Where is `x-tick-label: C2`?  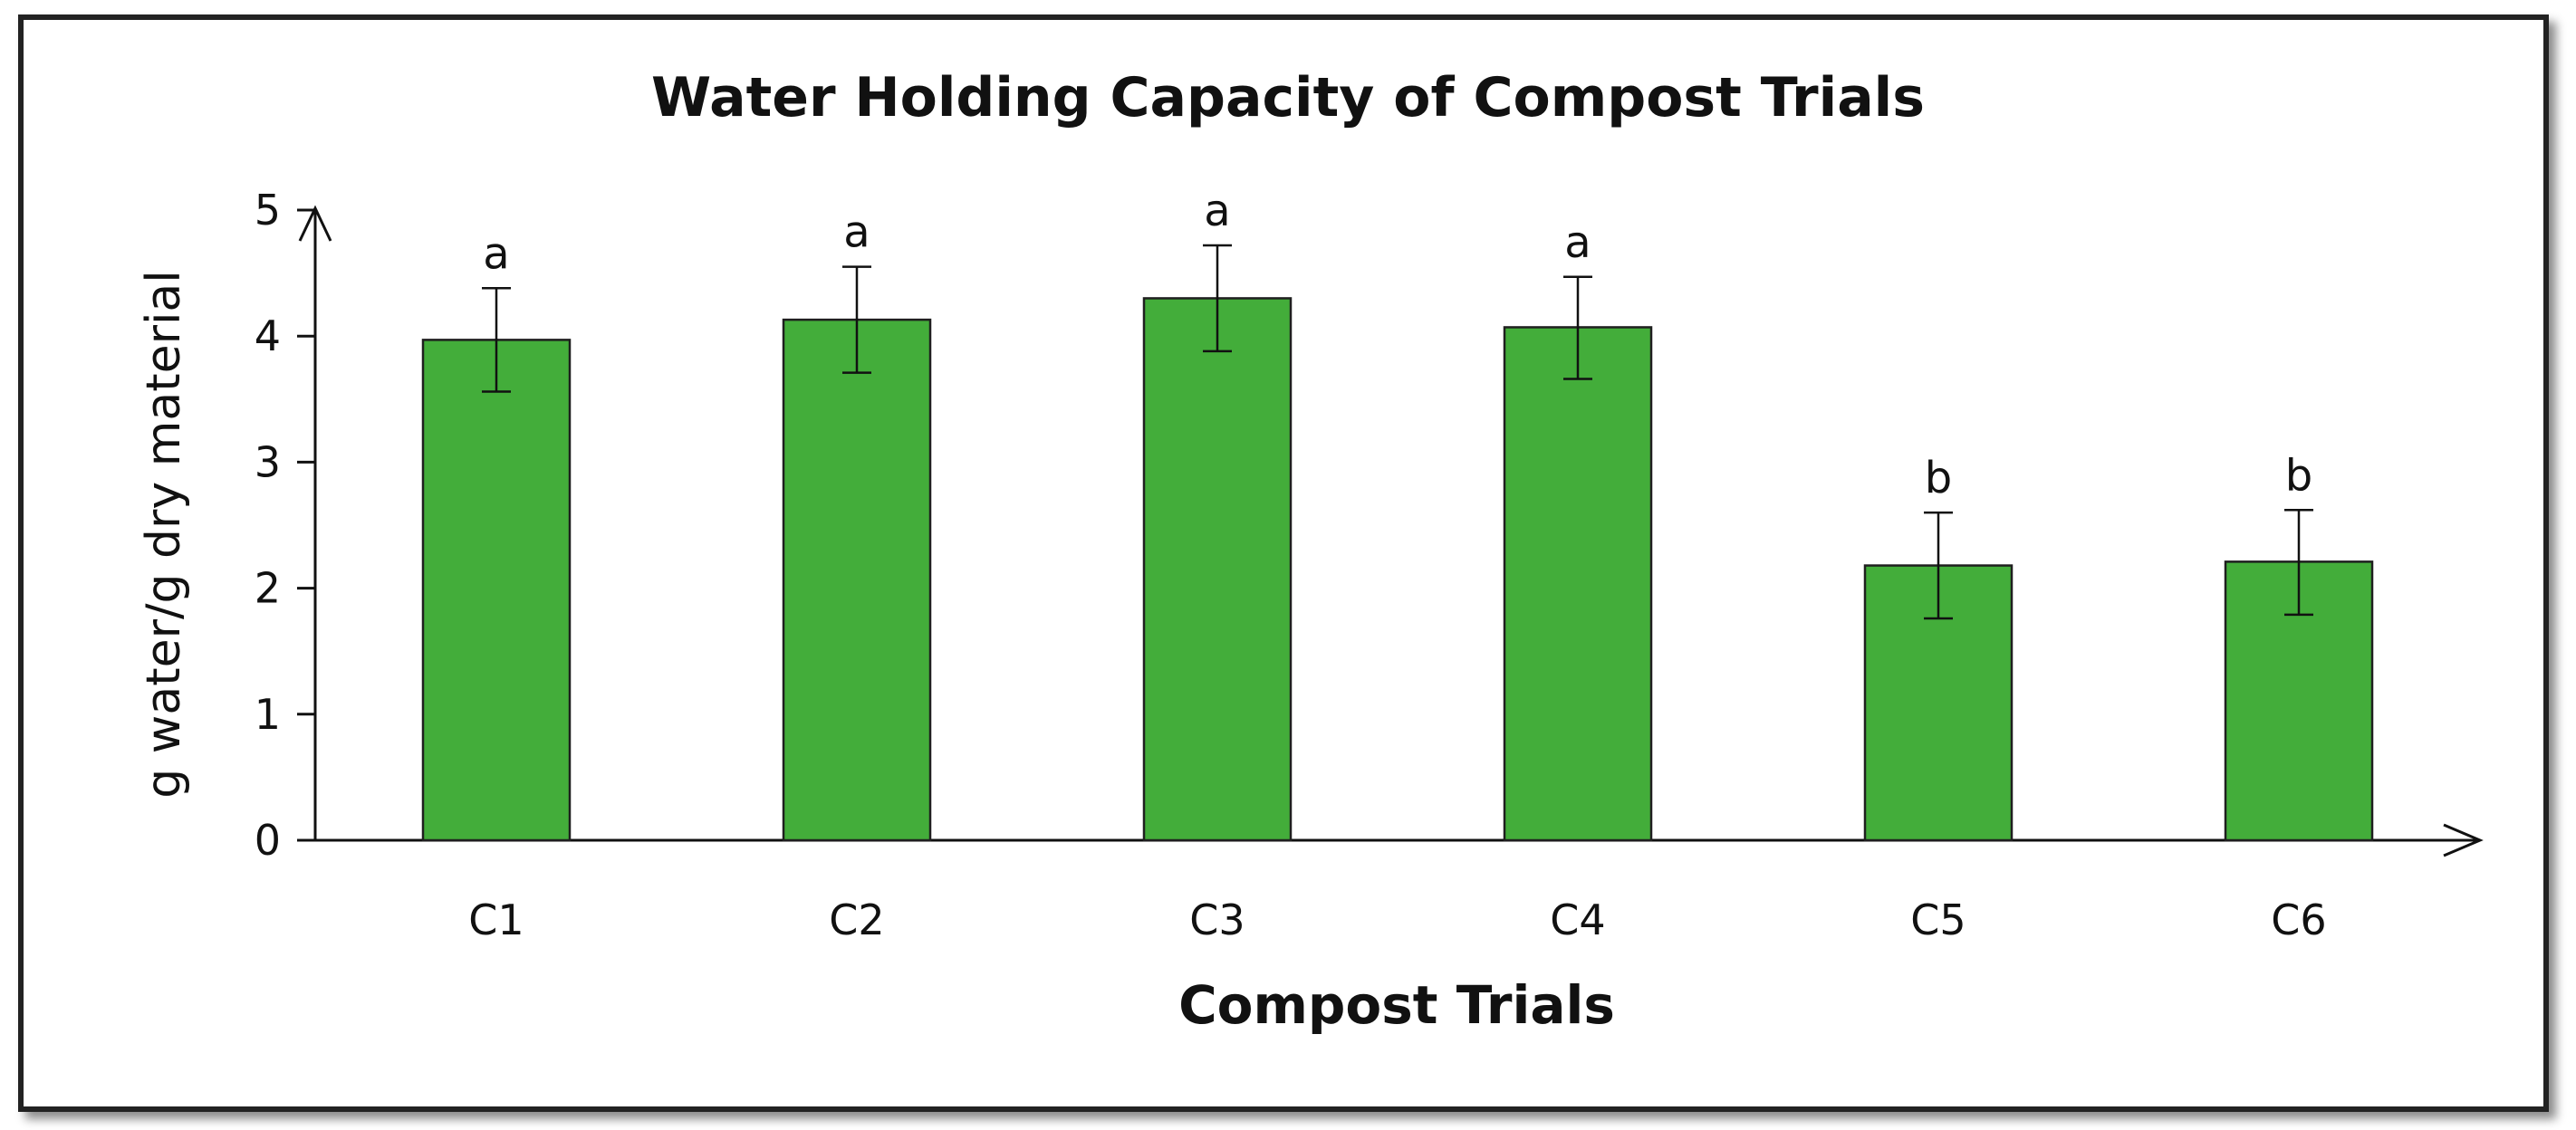 x-tick-label: C2 is located at coordinates (856, 919).